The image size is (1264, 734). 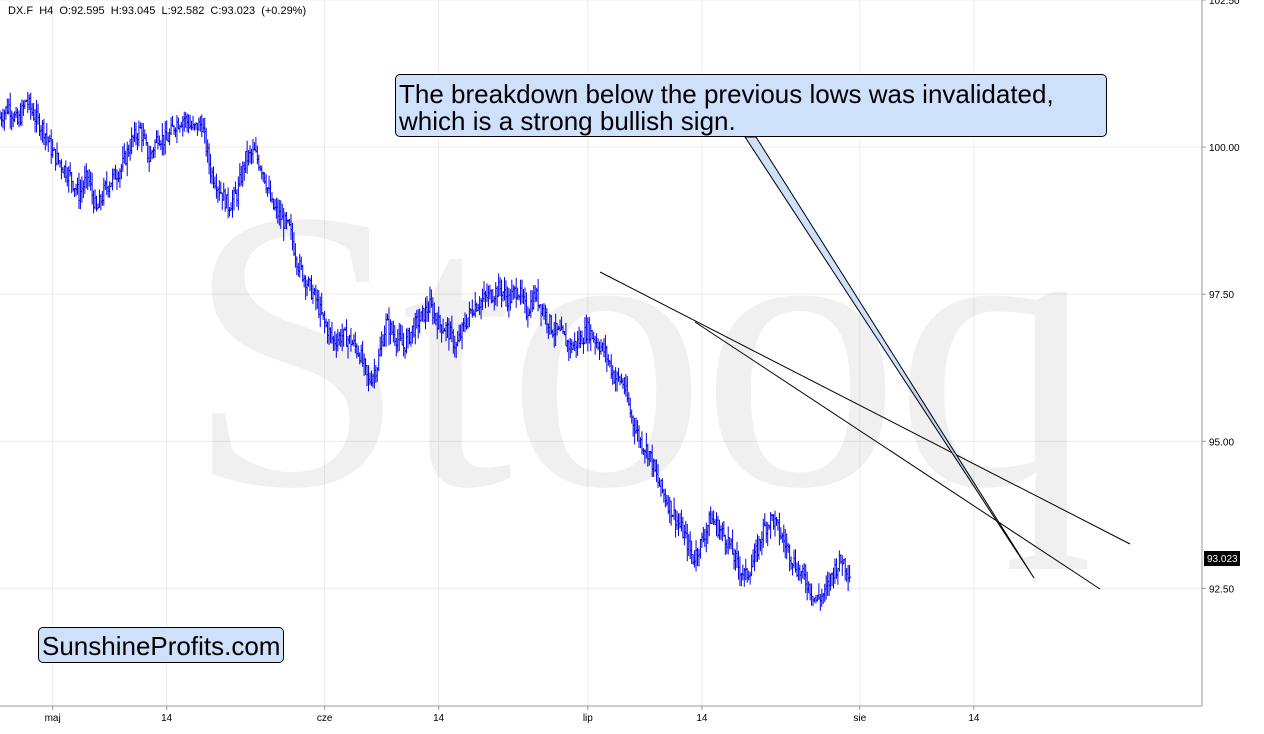 I want to click on y-tick-label: 92.50, so click(x=1221, y=589).